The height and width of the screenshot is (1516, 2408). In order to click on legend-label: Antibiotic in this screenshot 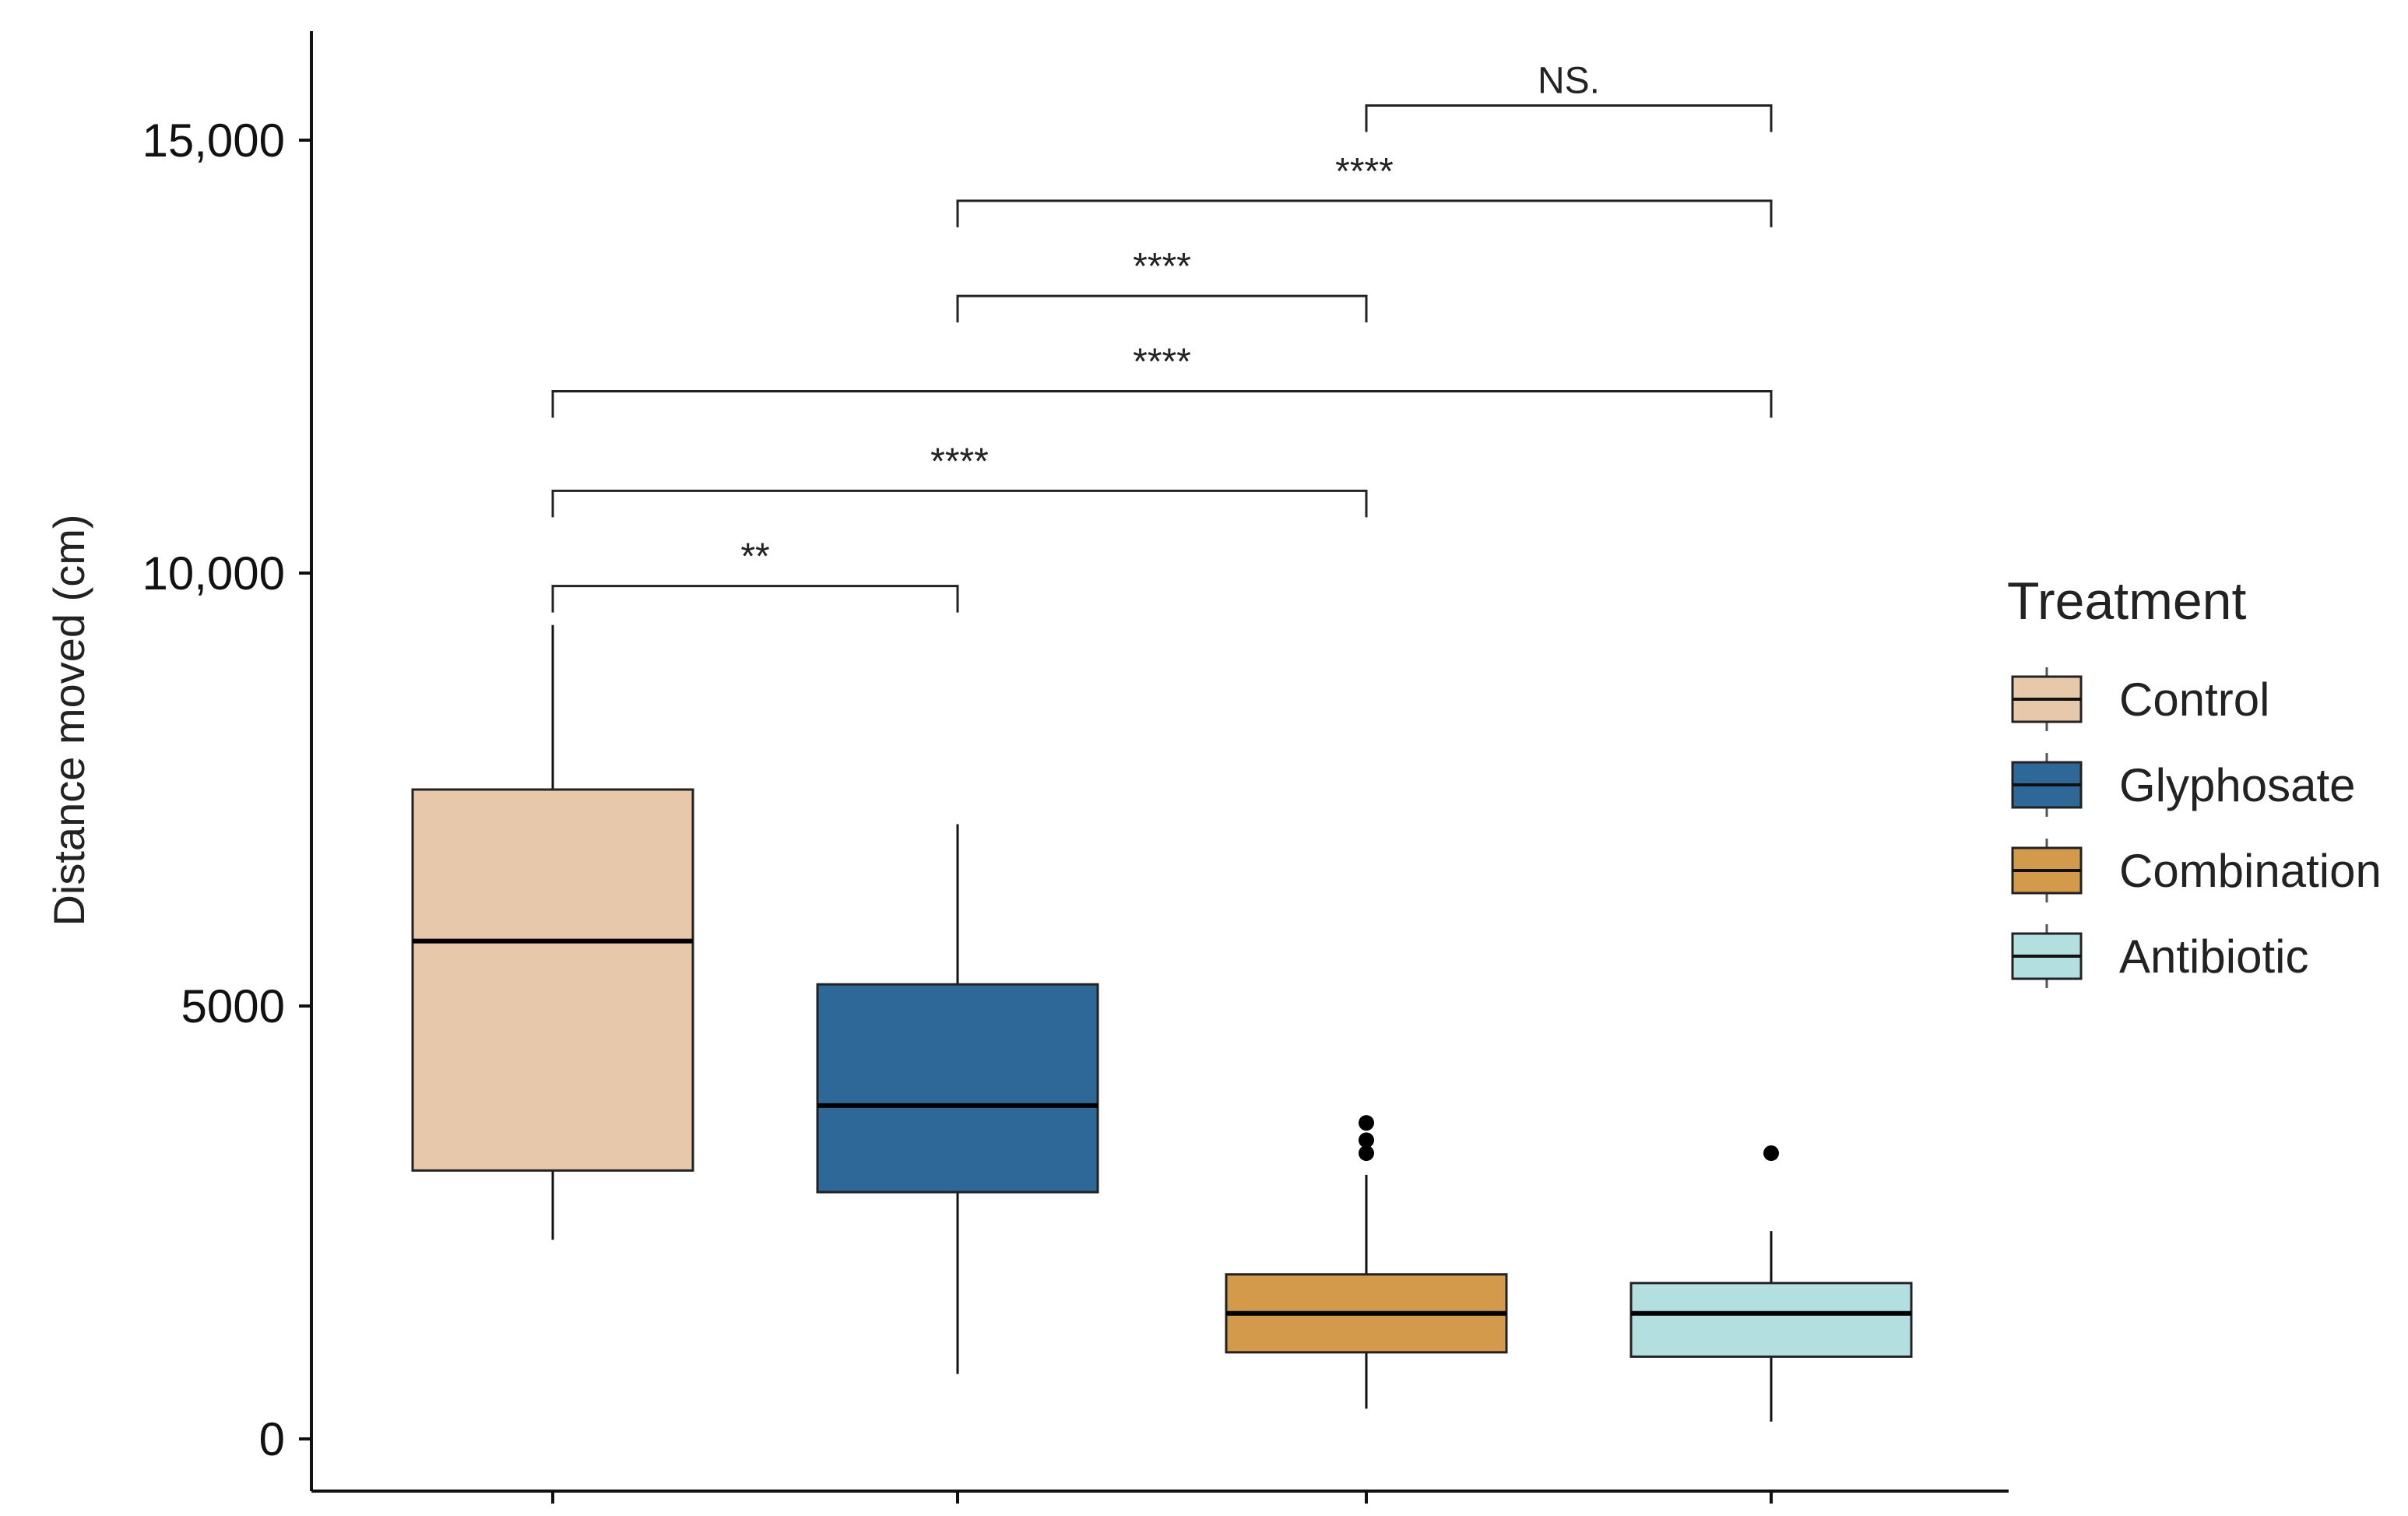, I will do `click(2213, 956)`.